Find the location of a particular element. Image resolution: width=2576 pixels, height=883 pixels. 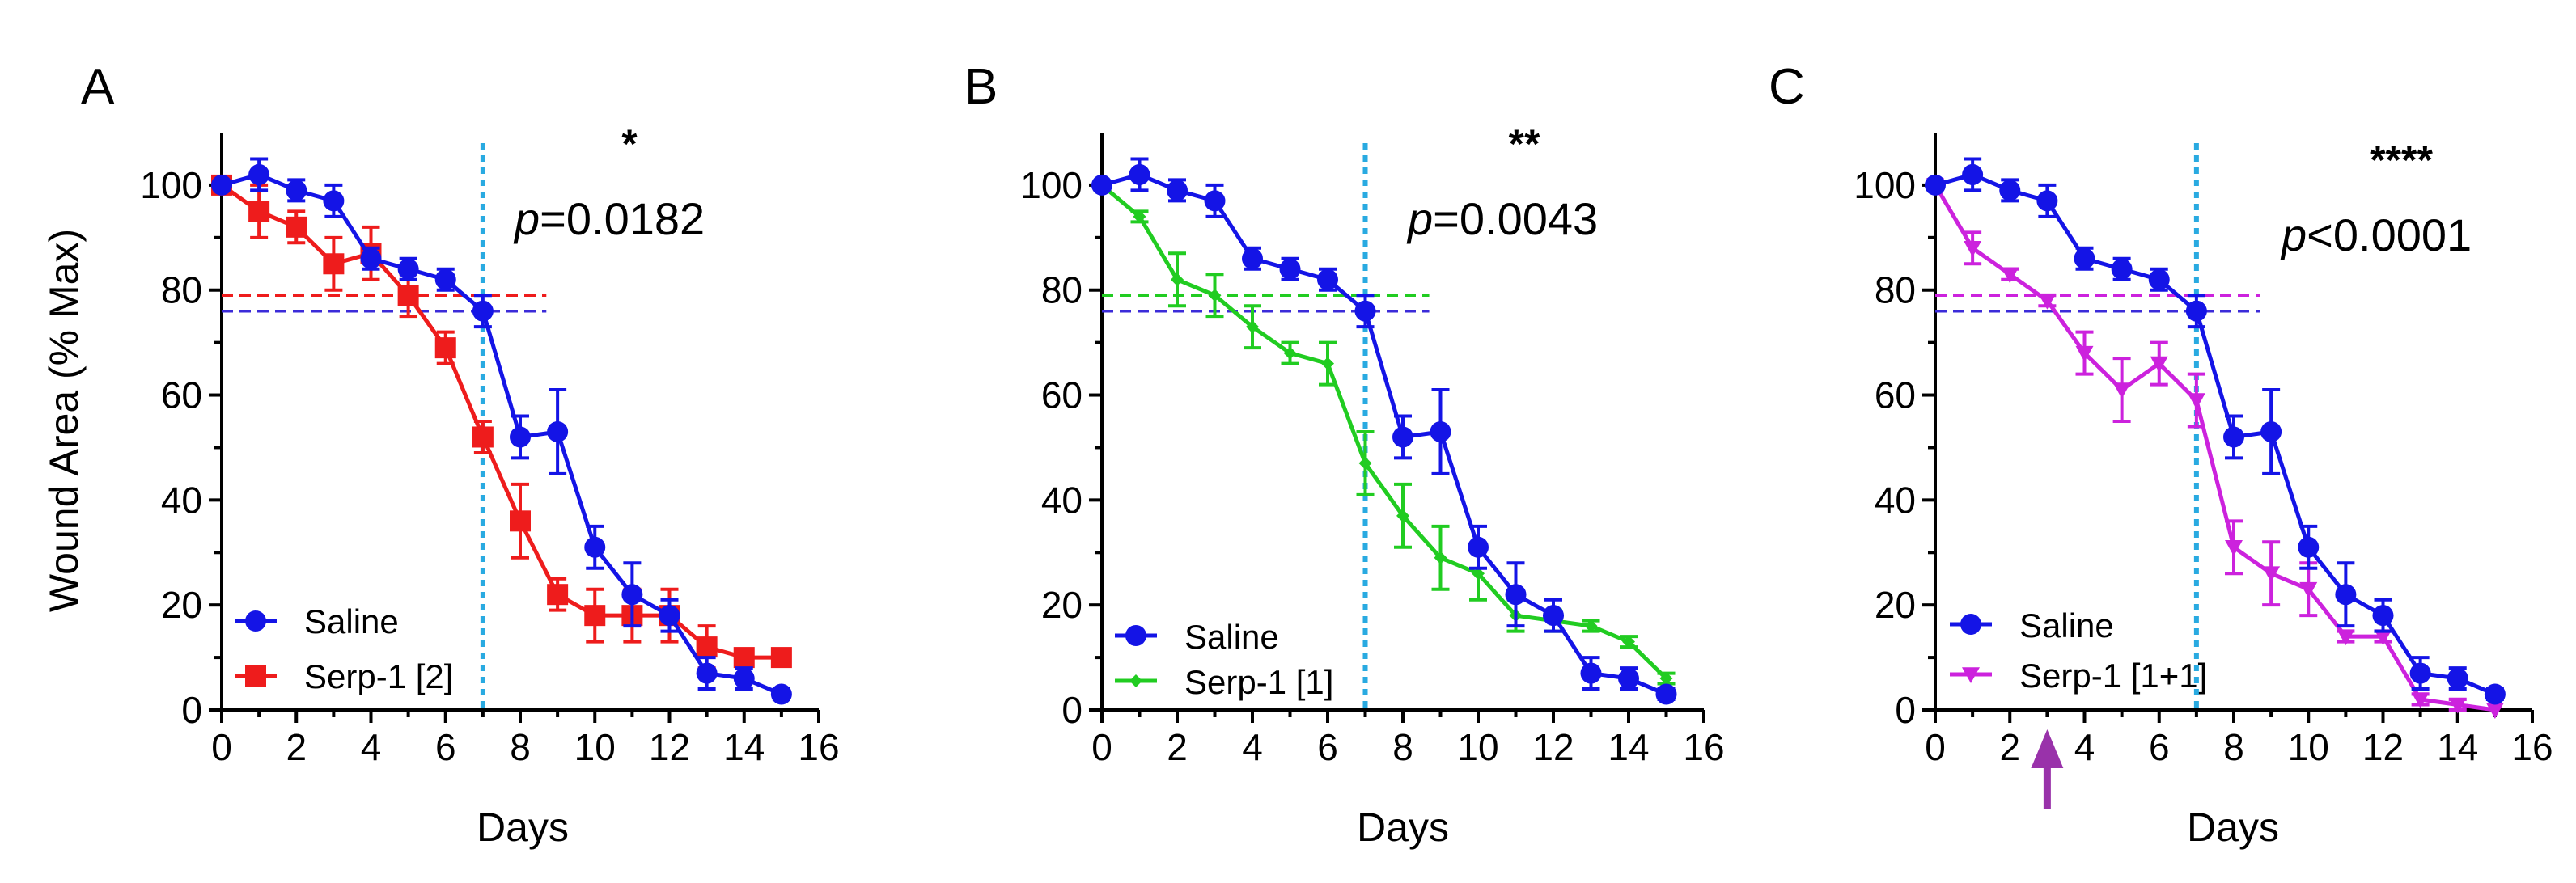

y-tick-label: 80 is located at coordinates (1895, 290).